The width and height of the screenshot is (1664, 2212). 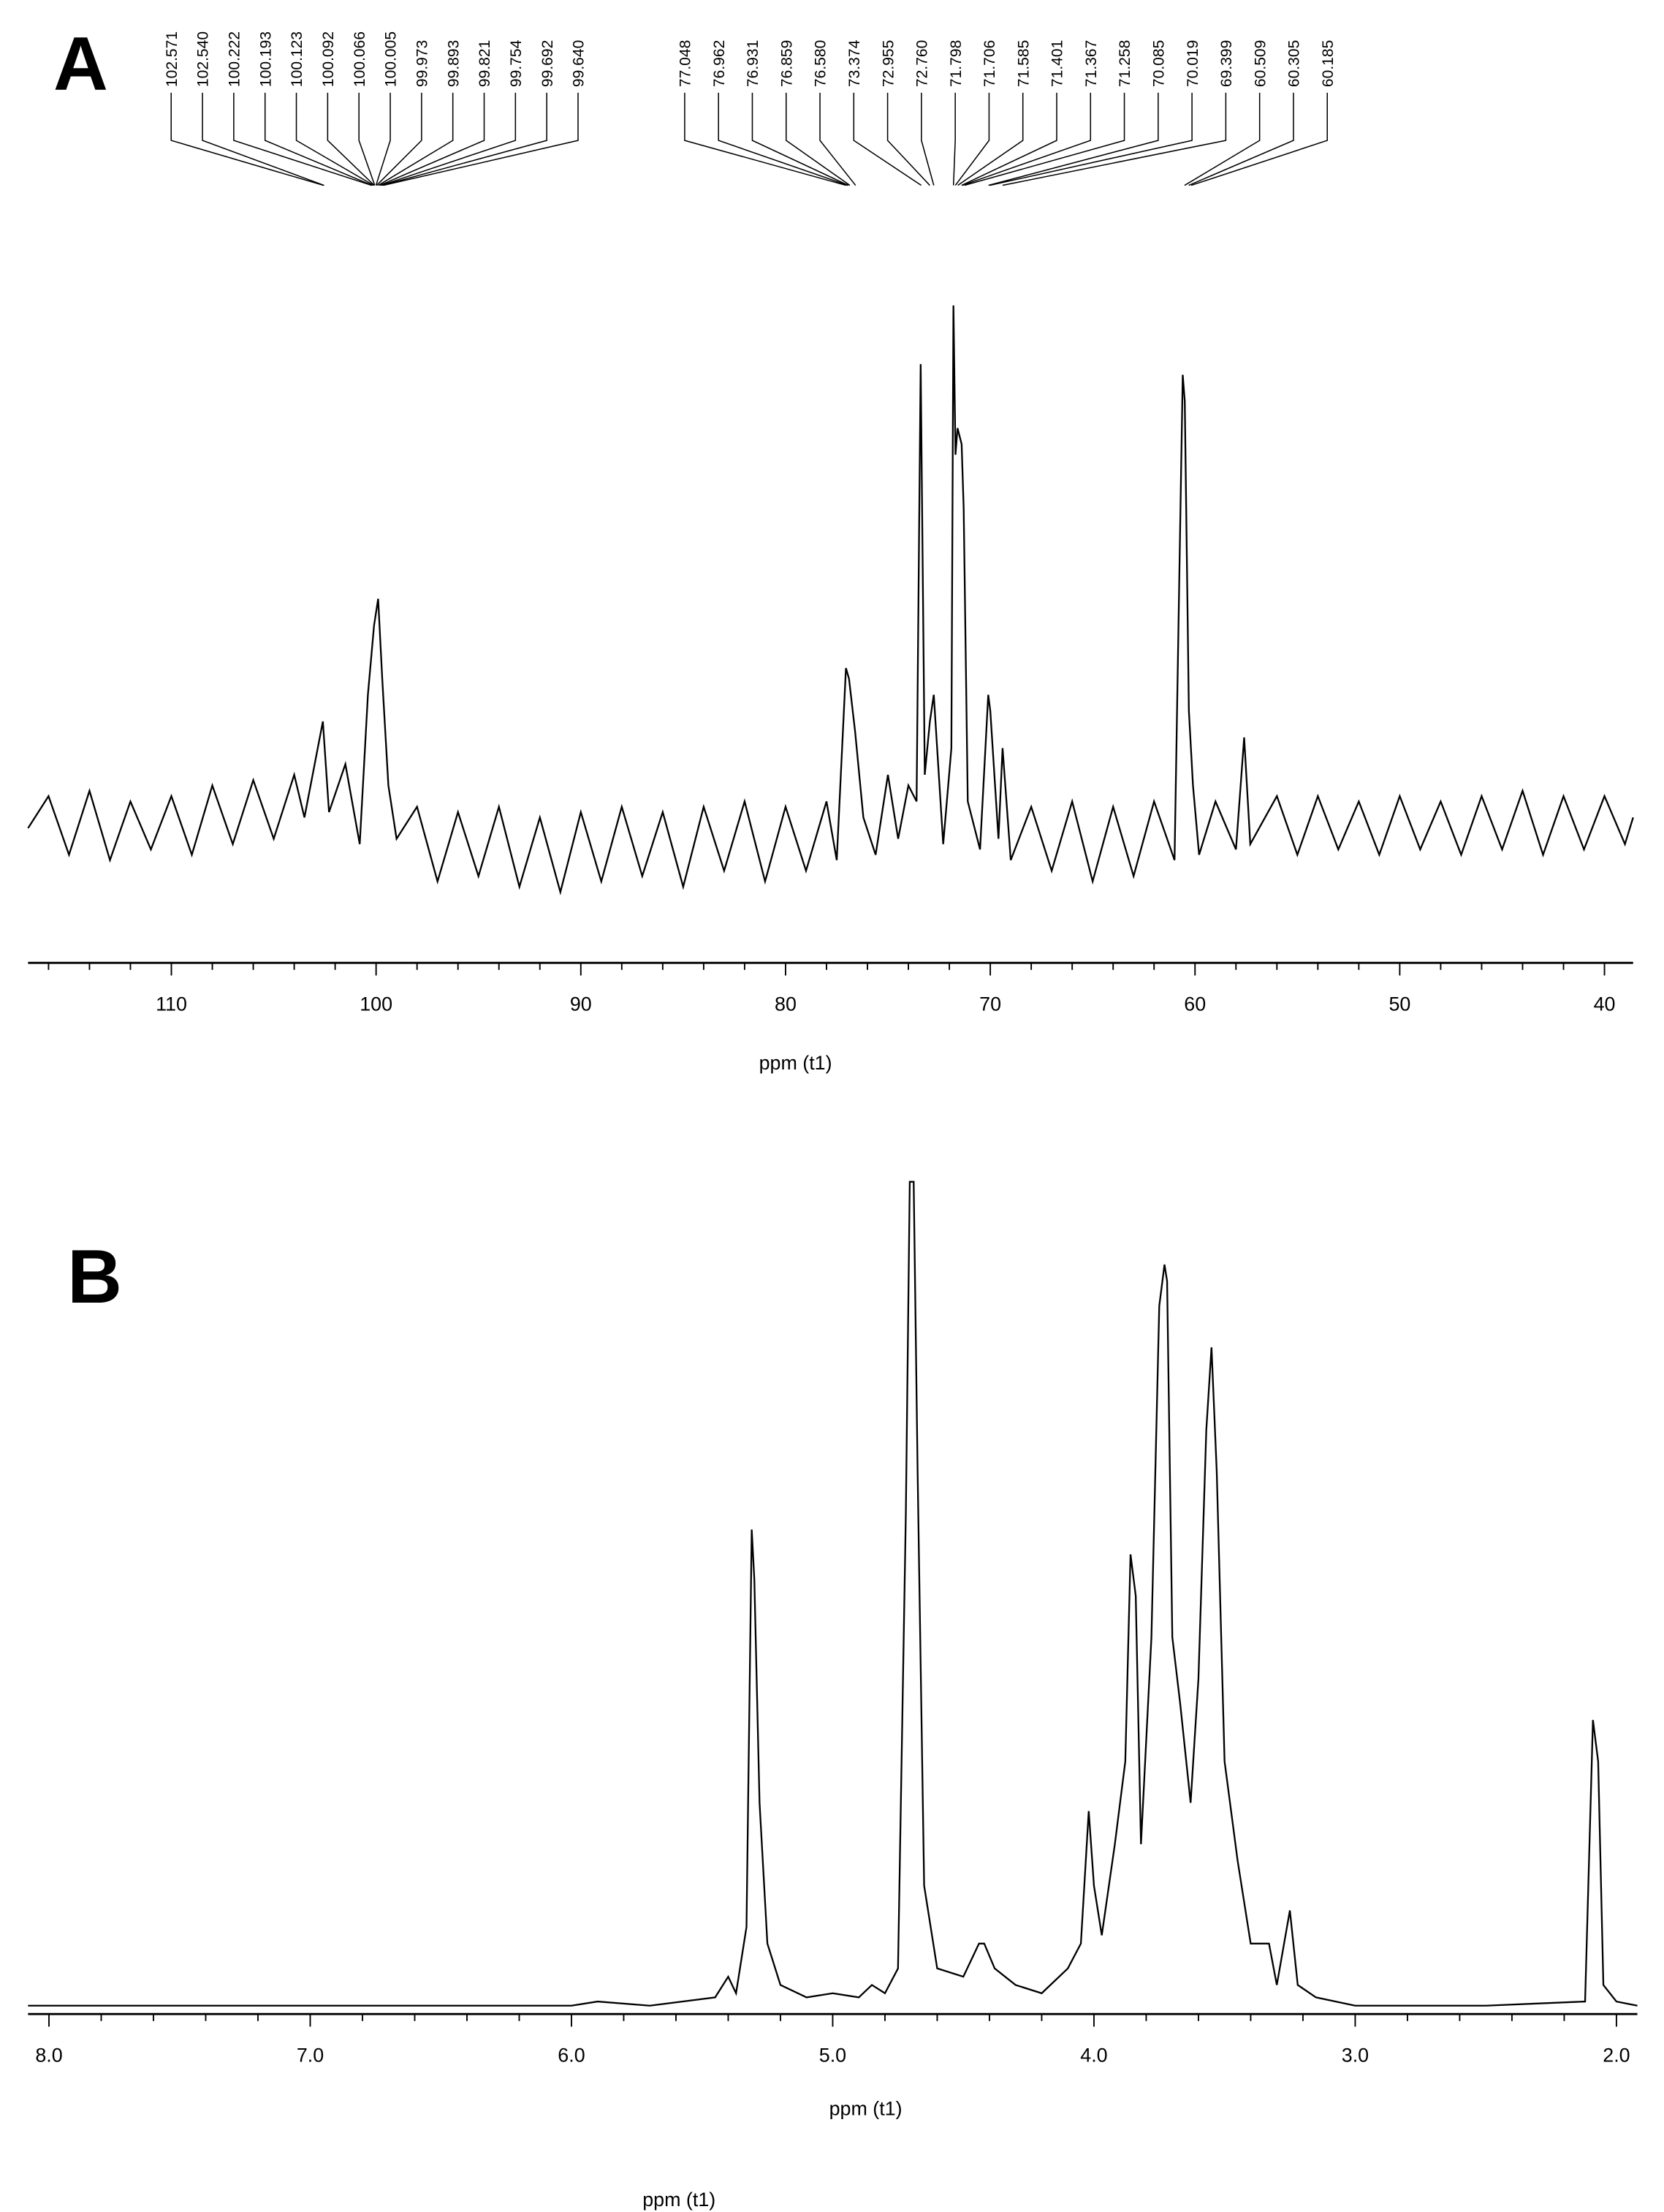 I want to click on x-tick-label: 6.0, so click(x=571, y=2055).